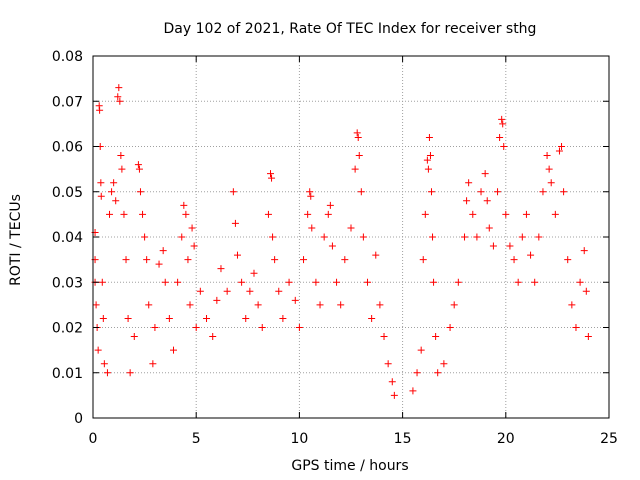 Image resolution: width=640 pixels, height=480 pixels. Describe the element at coordinates (67, 193) in the screenshot. I see `y-tick-label: 0.05` at that location.